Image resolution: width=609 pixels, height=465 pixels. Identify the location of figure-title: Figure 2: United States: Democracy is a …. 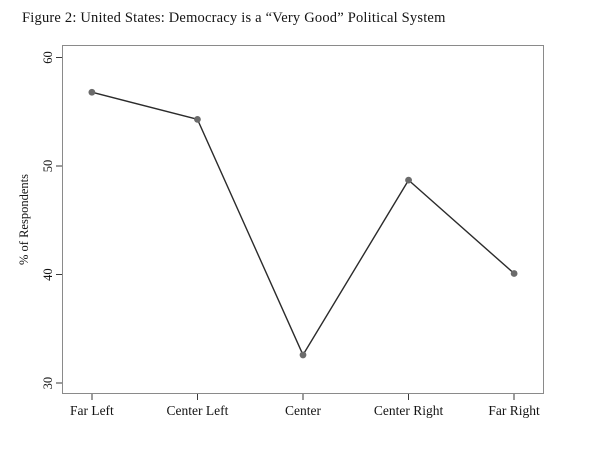
(234, 18).